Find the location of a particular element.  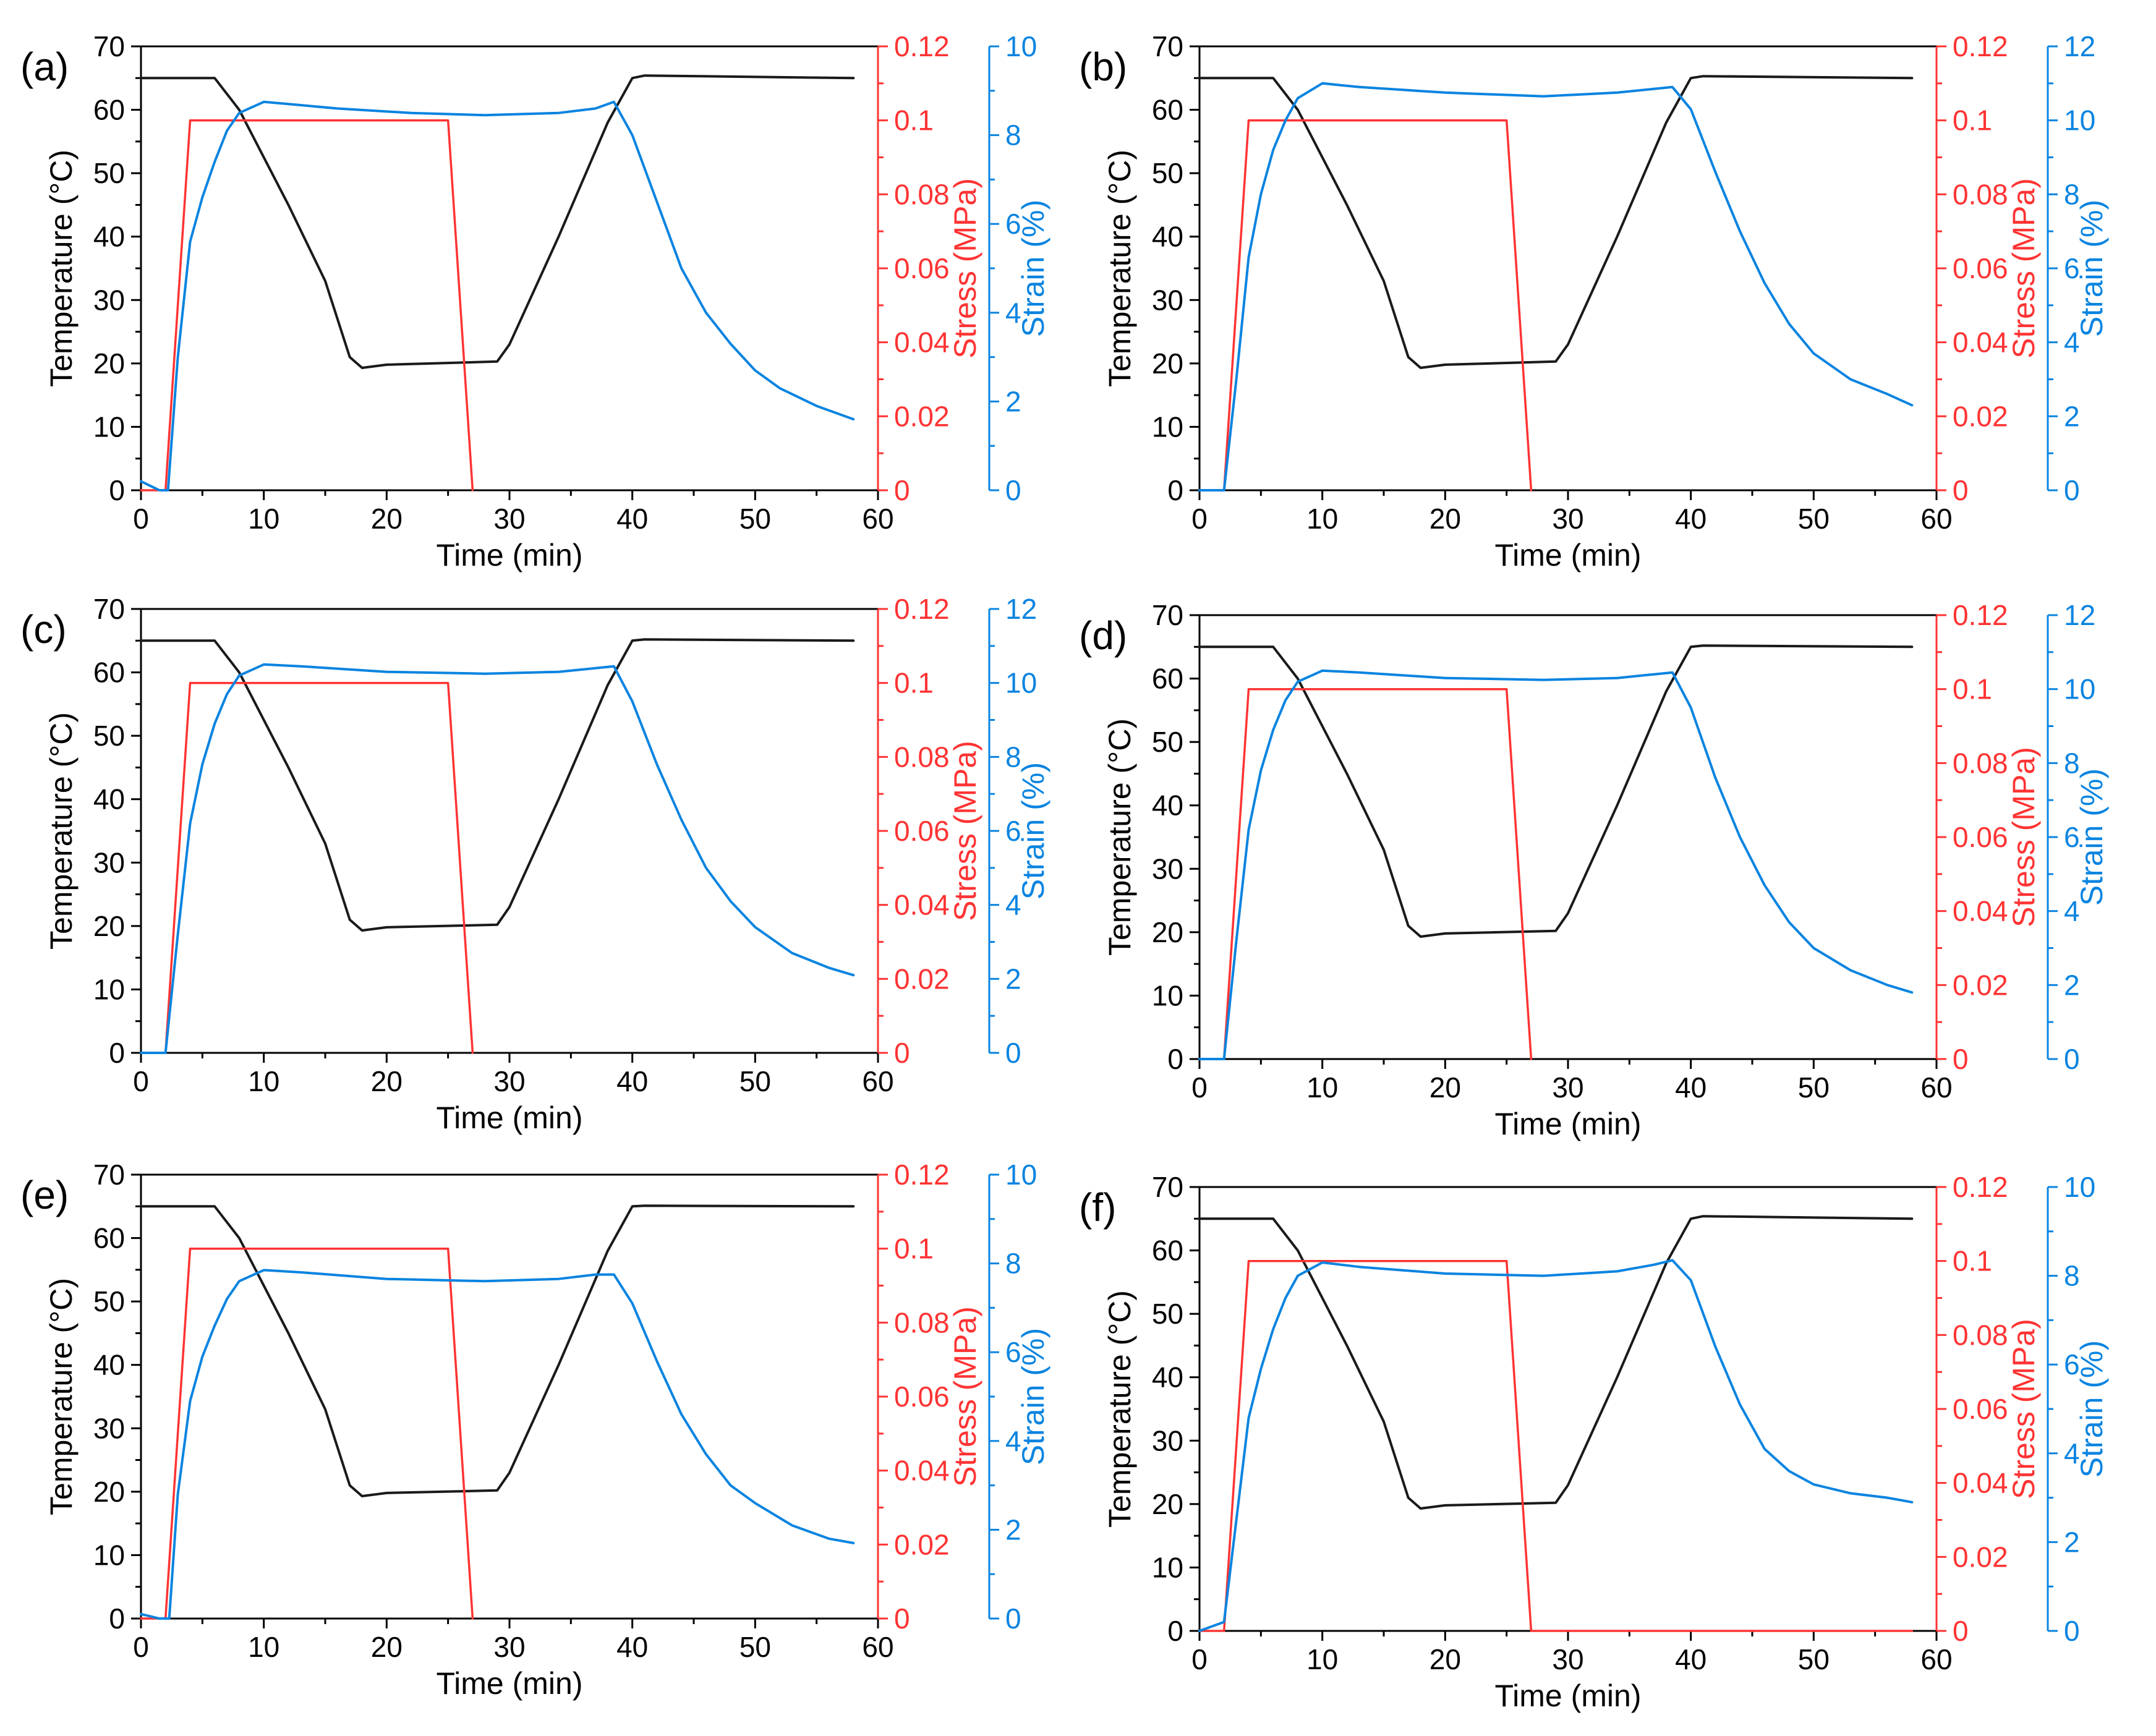

strain-tick-label: 6 is located at coordinates (1013, 831).